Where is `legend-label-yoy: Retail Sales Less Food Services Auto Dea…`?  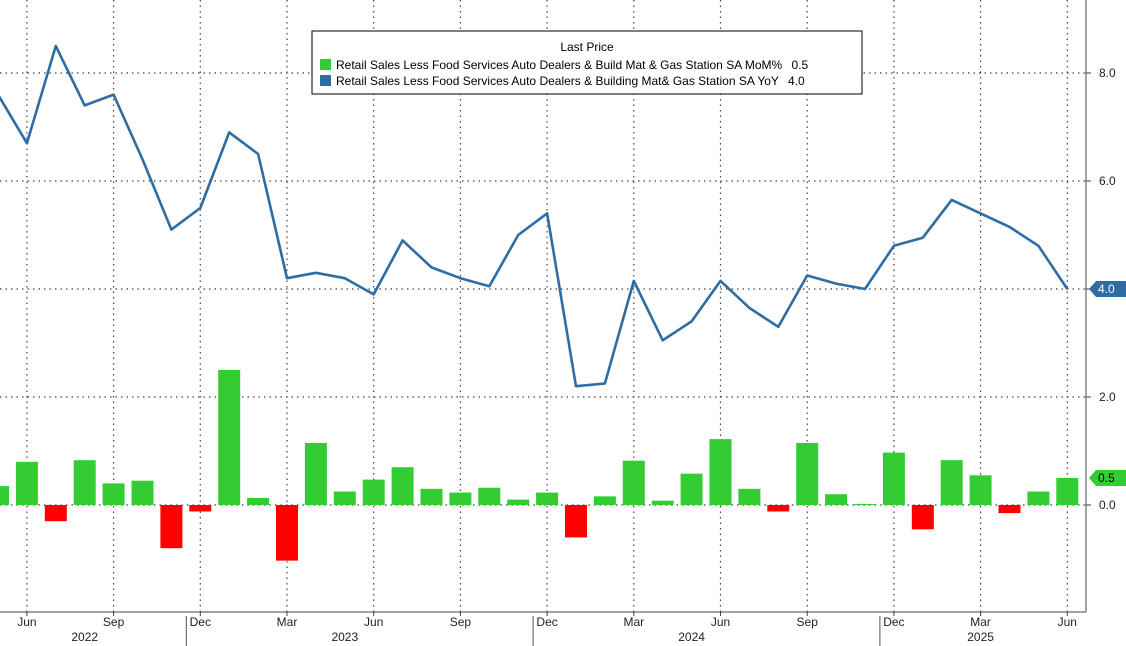 legend-label-yoy: Retail Sales Less Food Services Auto Dea… is located at coordinates (570, 81).